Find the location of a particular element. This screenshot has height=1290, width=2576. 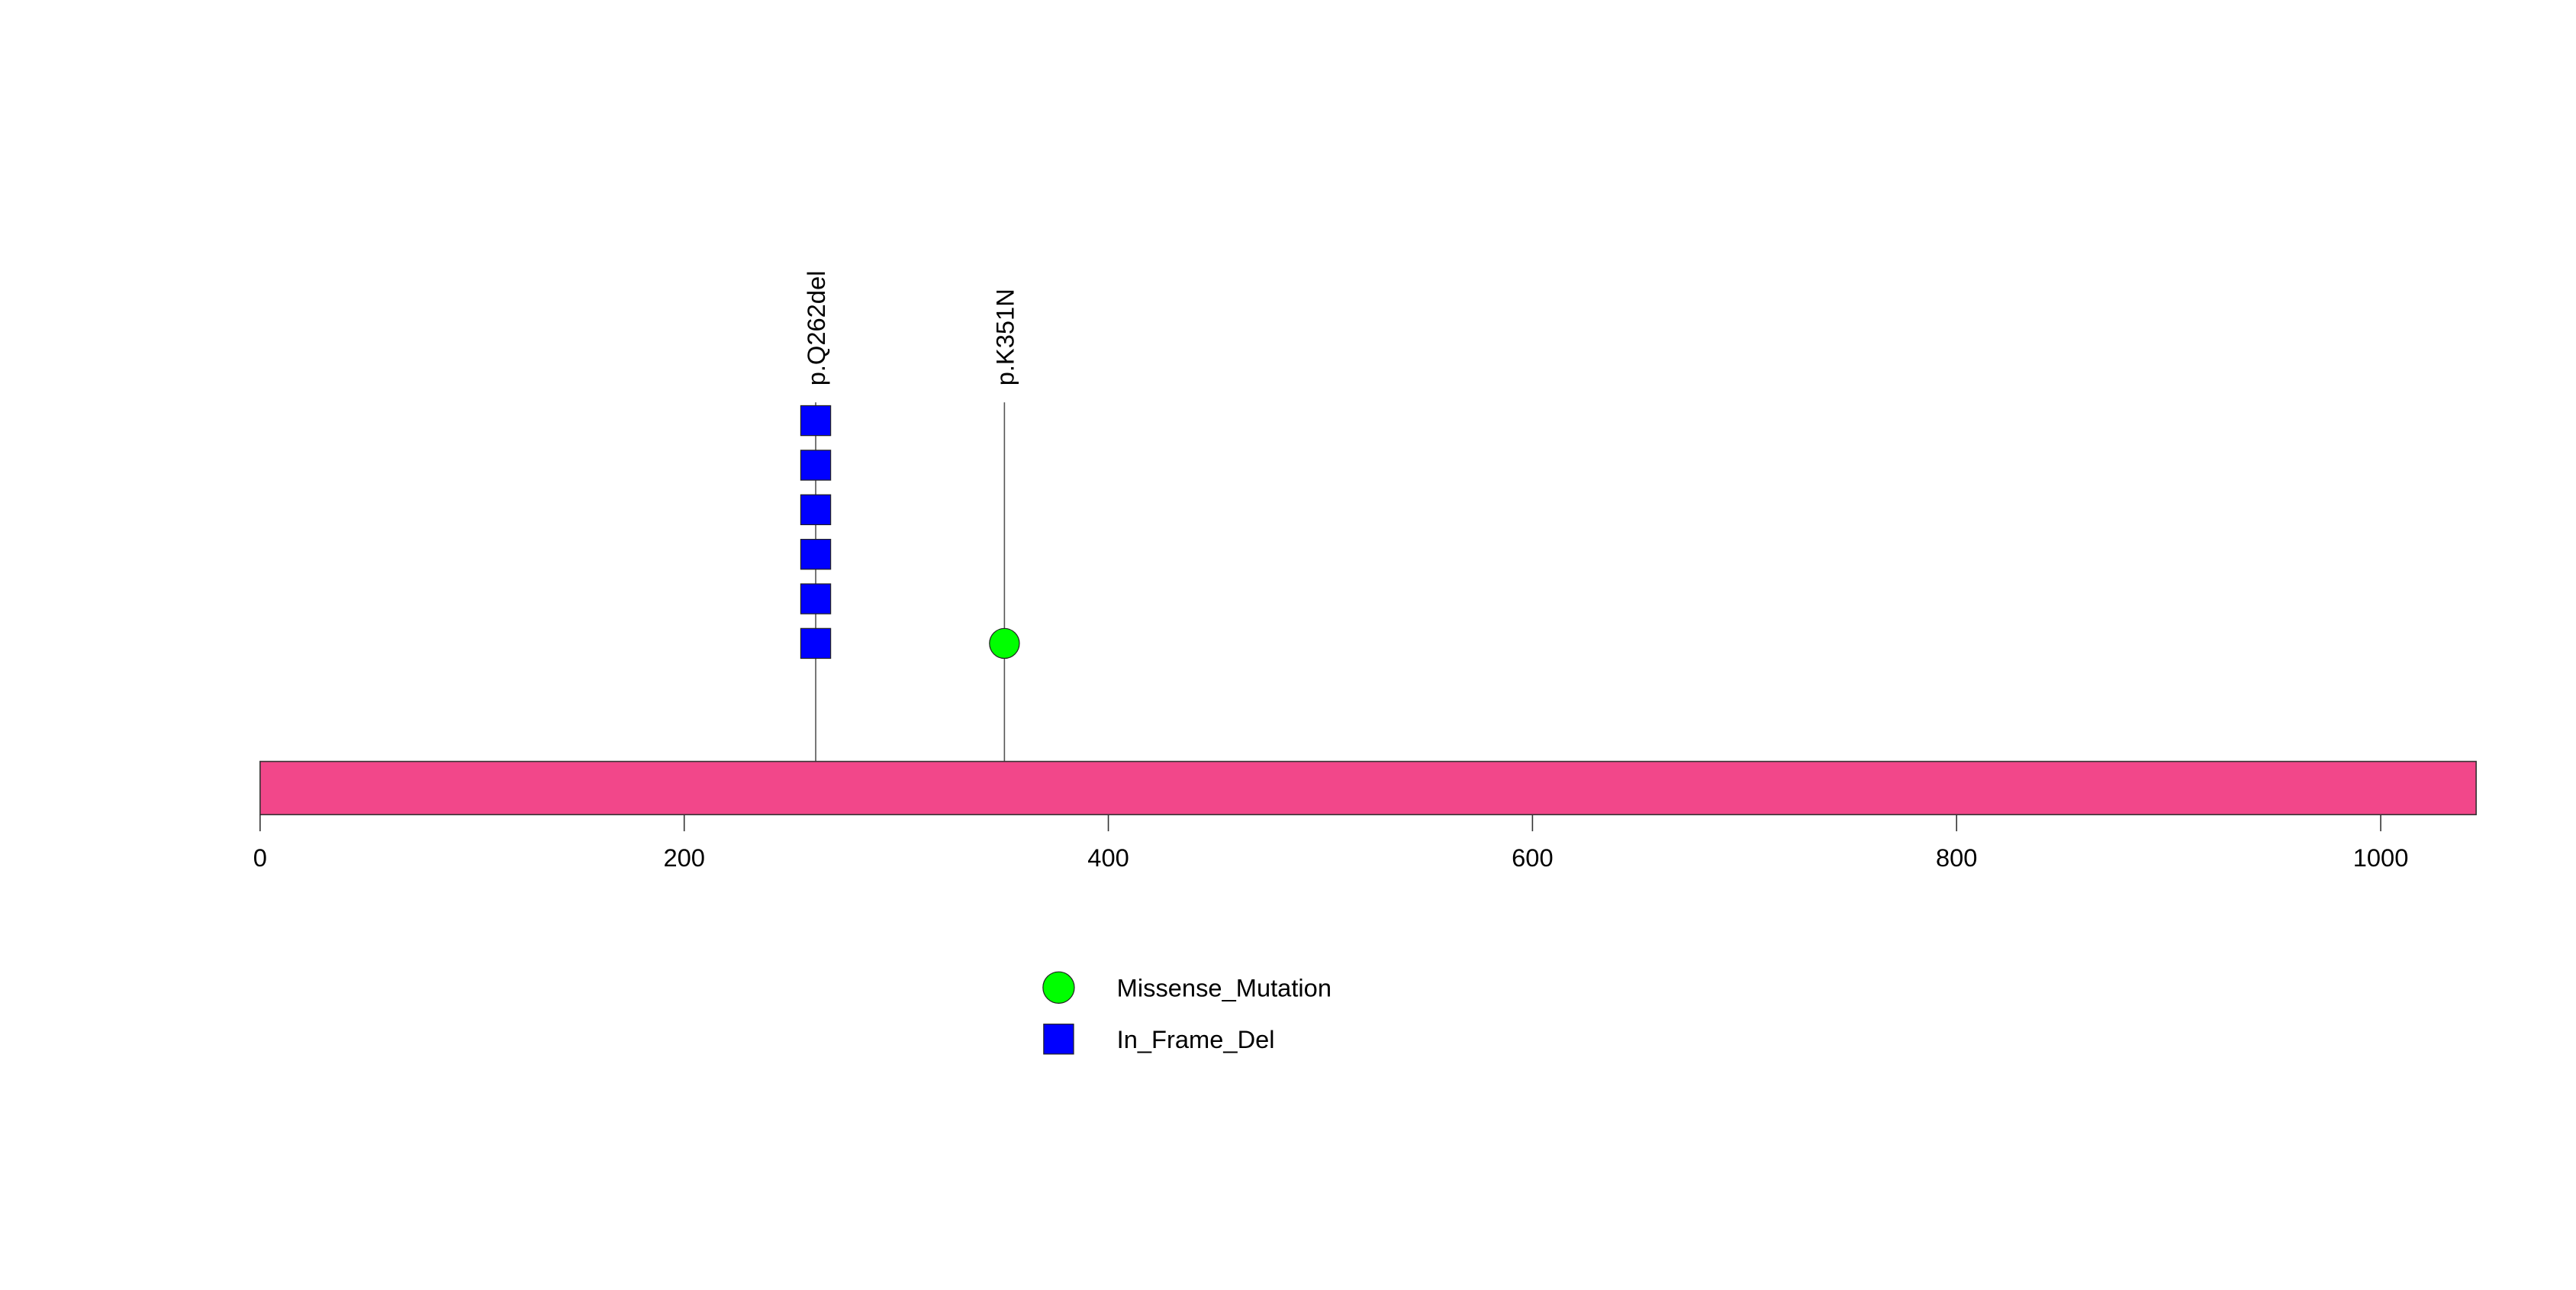

protein-bar is located at coordinates (1368, 788).